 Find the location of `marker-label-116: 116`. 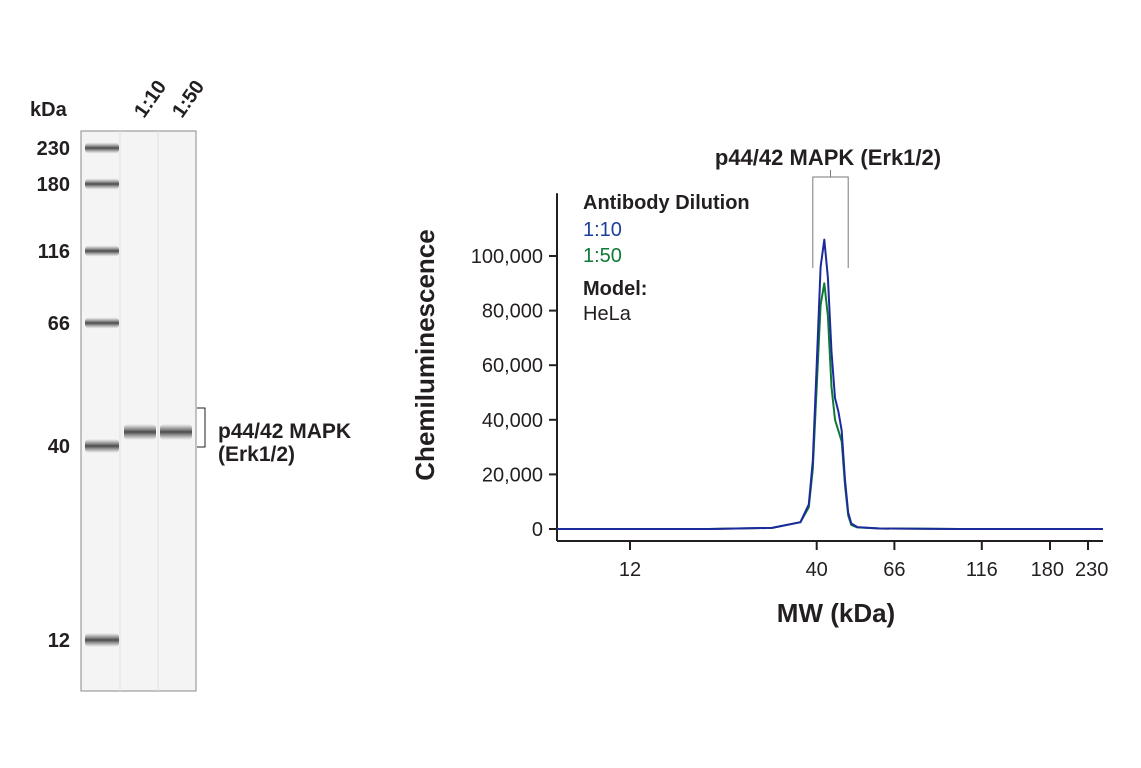

marker-label-116: 116 is located at coordinates (54, 252).